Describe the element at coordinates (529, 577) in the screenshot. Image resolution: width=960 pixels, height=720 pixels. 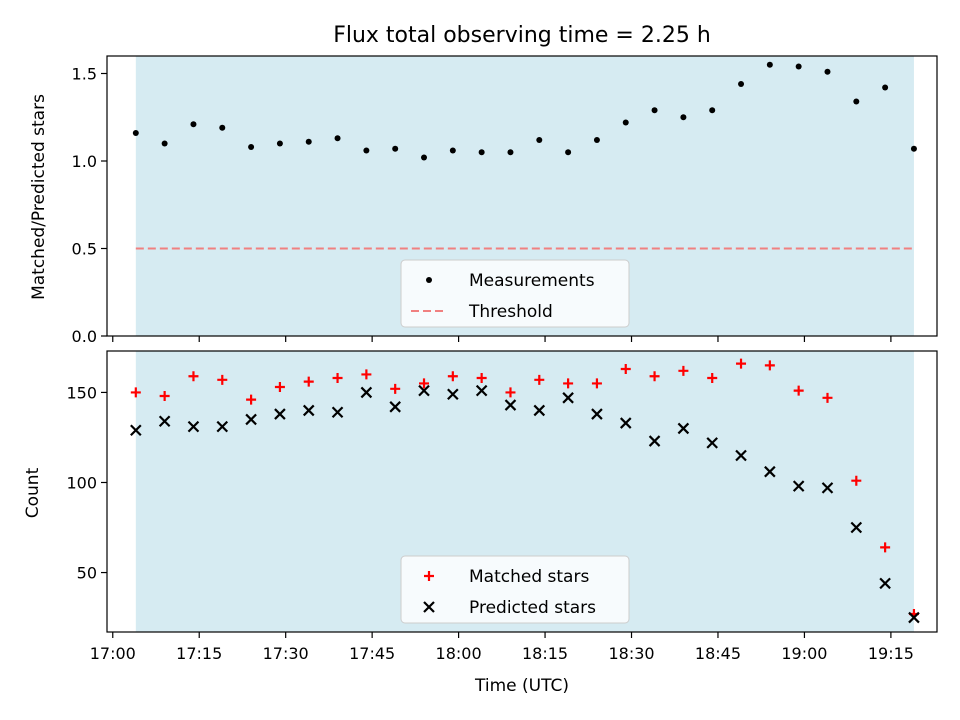
I see `legend-label: Matched stars` at that location.